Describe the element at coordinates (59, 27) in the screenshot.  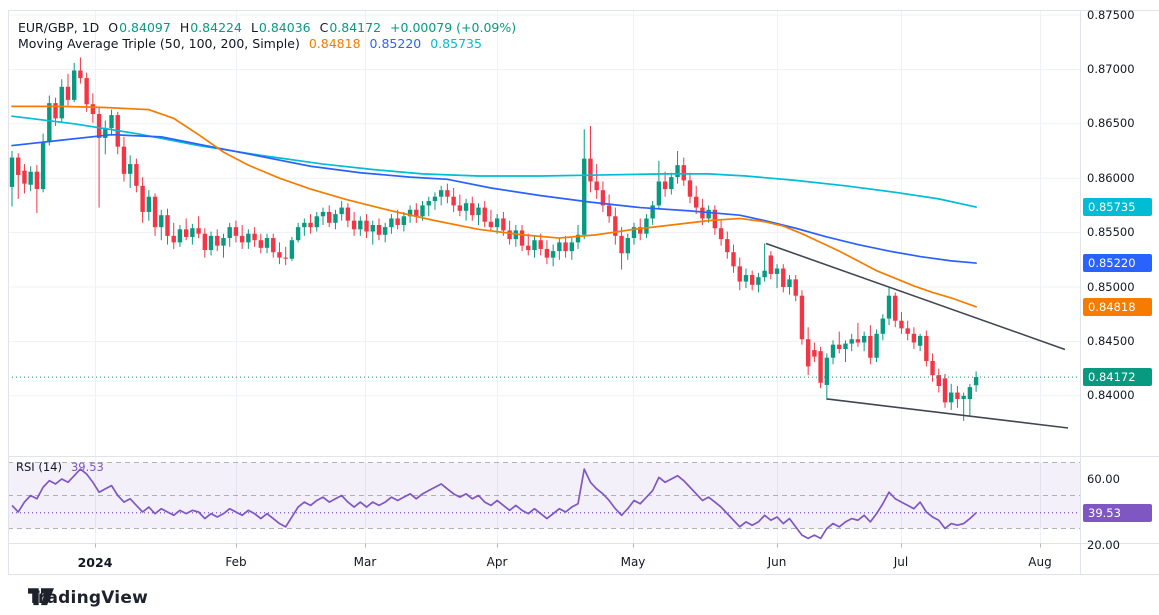
I see `symbol-title: EUR/GBP, 1D` at that location.